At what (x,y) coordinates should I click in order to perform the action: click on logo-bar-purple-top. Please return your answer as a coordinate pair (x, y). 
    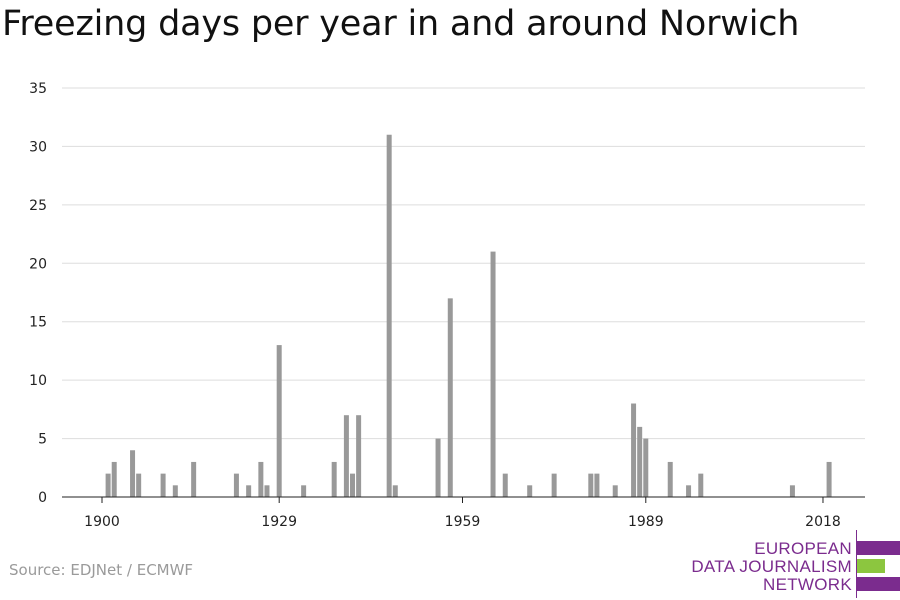
    Looking at the image, I should click on (878, 548).